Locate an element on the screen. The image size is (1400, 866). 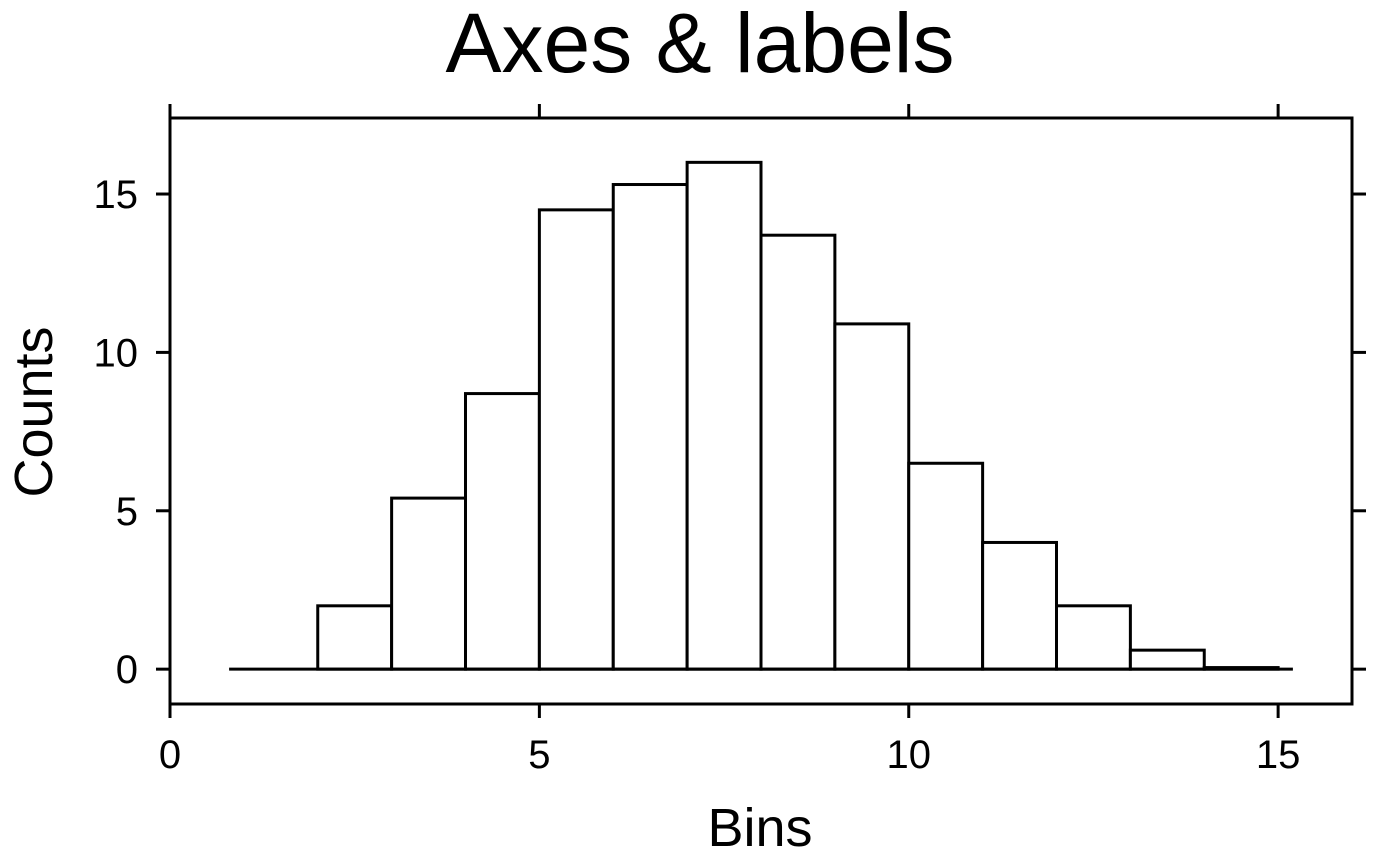
y-tick-label: 5 is located at coordinates (127, 512).